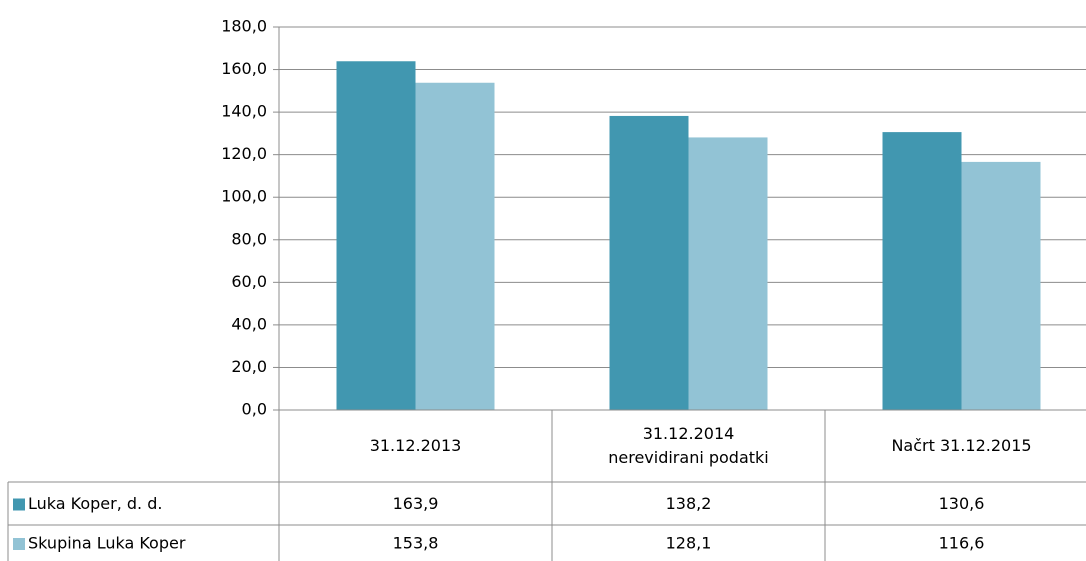 Image resolution: width=1086 pixels, height=561 pixels. What do you see at coordinates (961, 445) in the screenshot?
I see `x-tick-label: Načrt 31.12.2015` at bounding box center [961, 445].